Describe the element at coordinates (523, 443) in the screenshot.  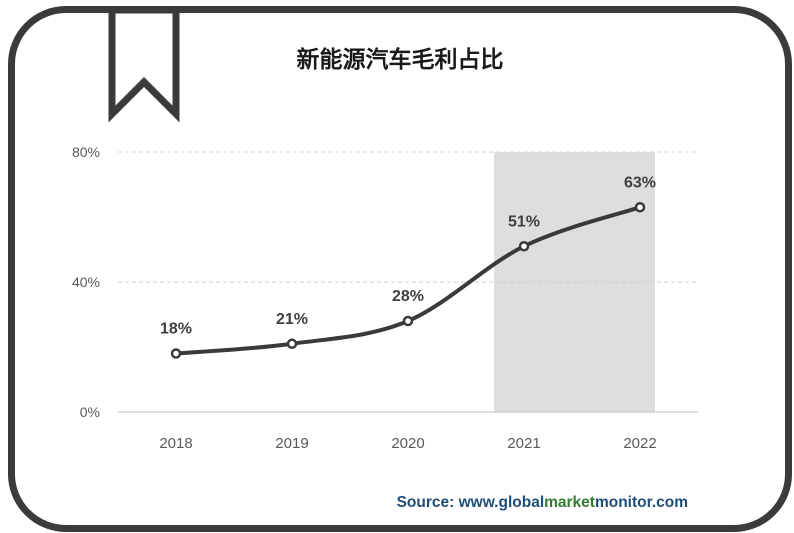
I see `x-tick-label: 2021` at that location.